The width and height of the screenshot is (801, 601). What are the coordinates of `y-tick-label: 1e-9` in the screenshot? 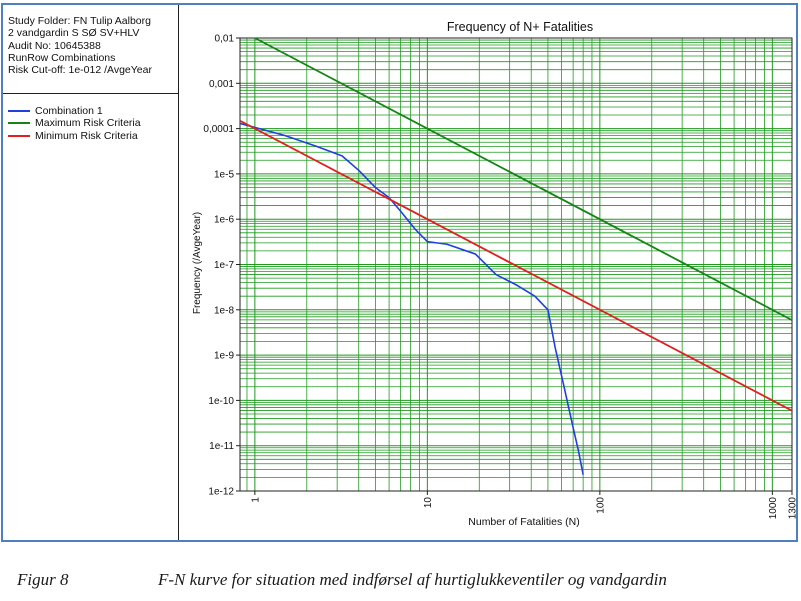 It's located at (224, 356).